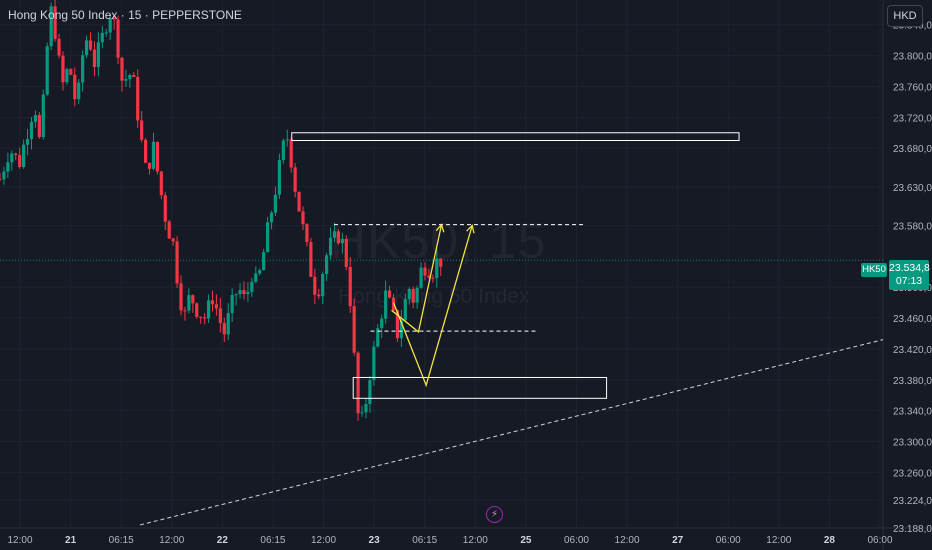 The width and height of the screenshot is (932, 550). Describe the element at coordinates (874, 270) in the screenshot. I see `symbol-badge: HK50` at that location.